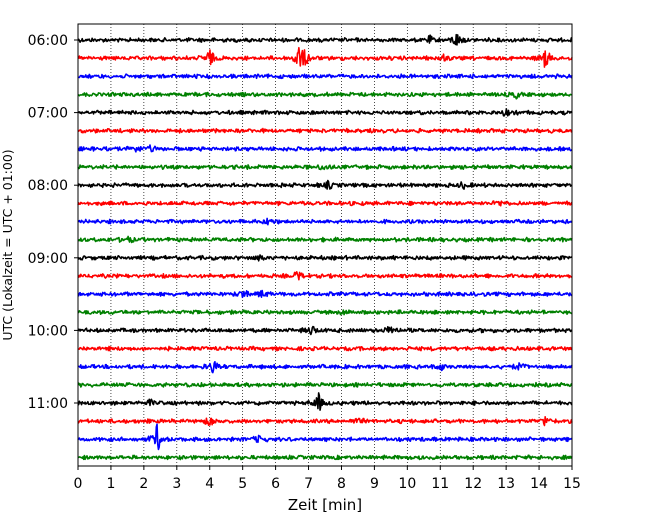 The image size is (650, 520). I want to click on y-tick-label: 08:00, so click(48, 186).